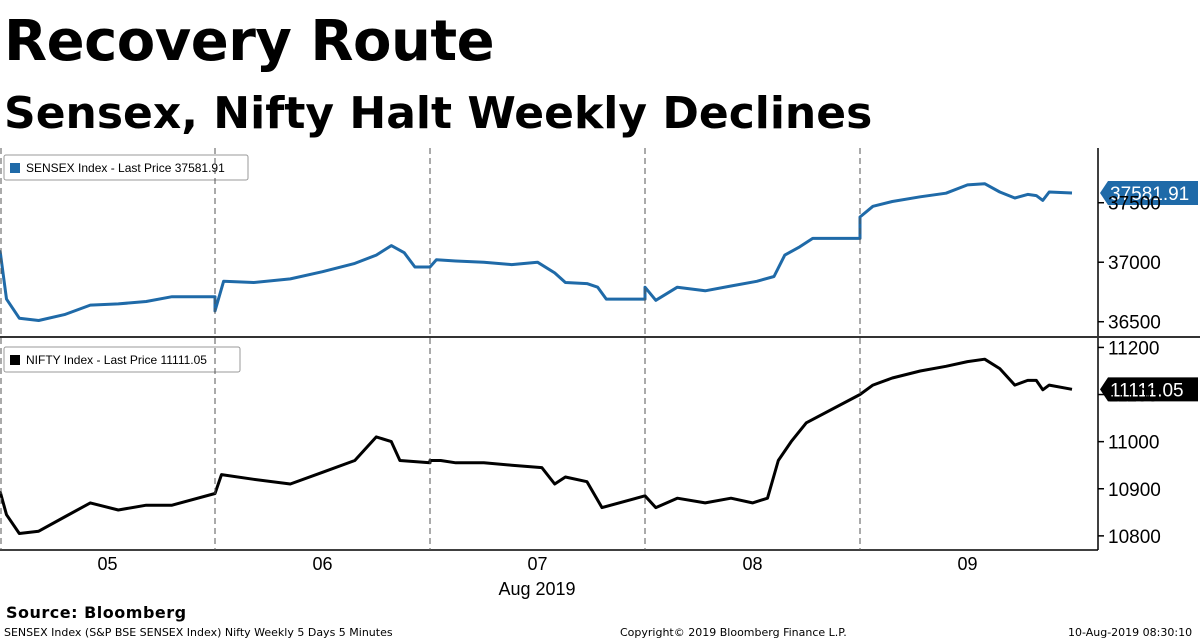  Describe the element at coordinates (733, 632) in the screenshot. I see `footer-copyright: Copyright© 2019 Bloomberg Finance L.P.` at that location.